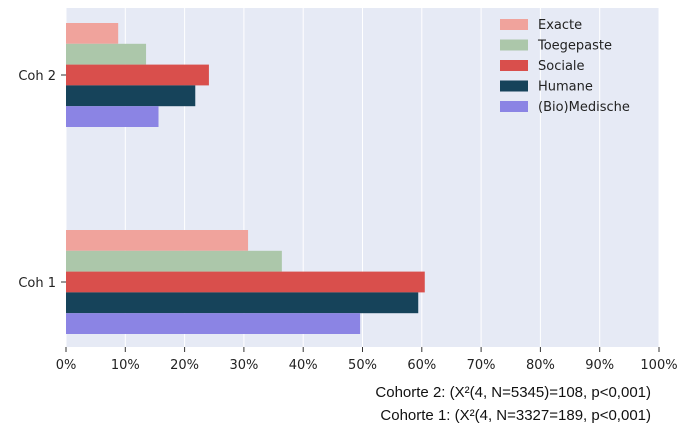 The width and height of the screenshot is (689, 425). Describe the element at coordinates (66, 365) in the screenshot. I see `x-tick-label: 0%` at that location.